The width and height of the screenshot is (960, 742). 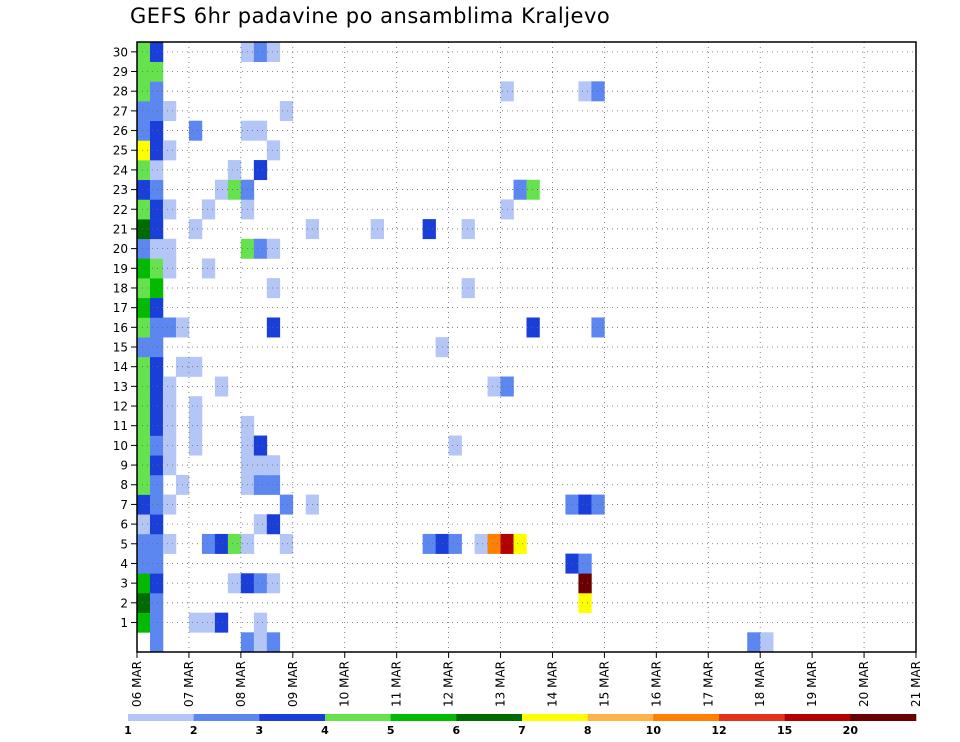 I want to click on colorbar-label: 12, so click(x=718, y=730).